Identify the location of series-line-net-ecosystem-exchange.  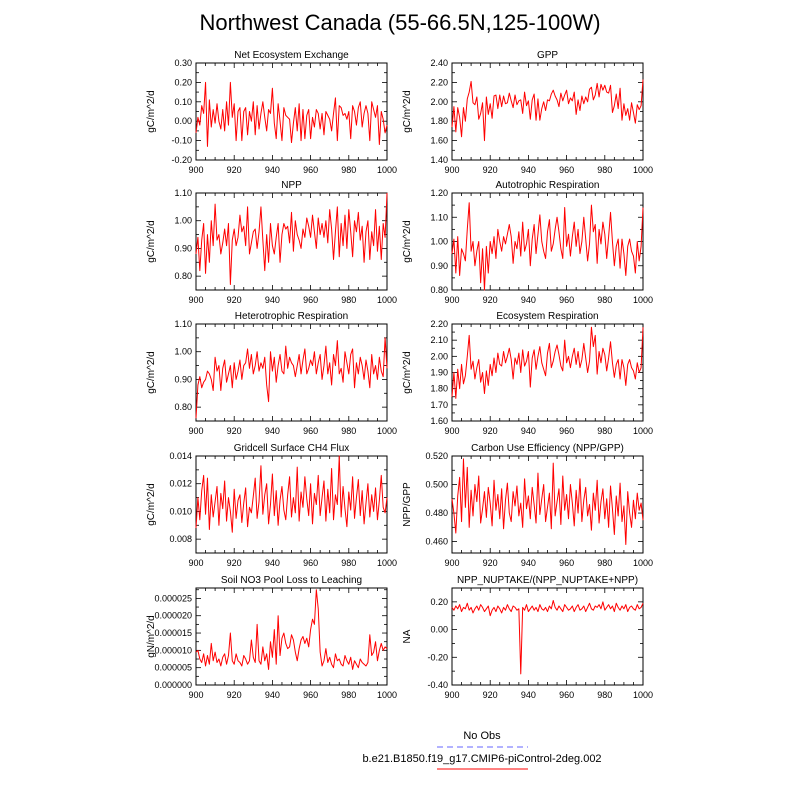
(291, 114).